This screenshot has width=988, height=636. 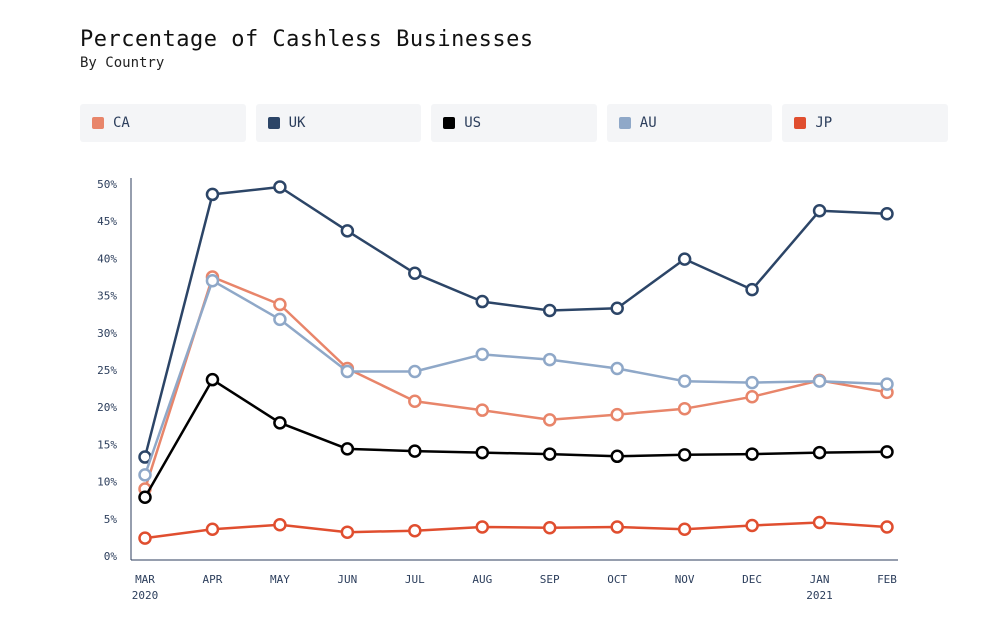 What do you see at coordinates (107, 482) in the screenshot?
I see `y-tick-label: 10%` at bounding box center [107, 482].